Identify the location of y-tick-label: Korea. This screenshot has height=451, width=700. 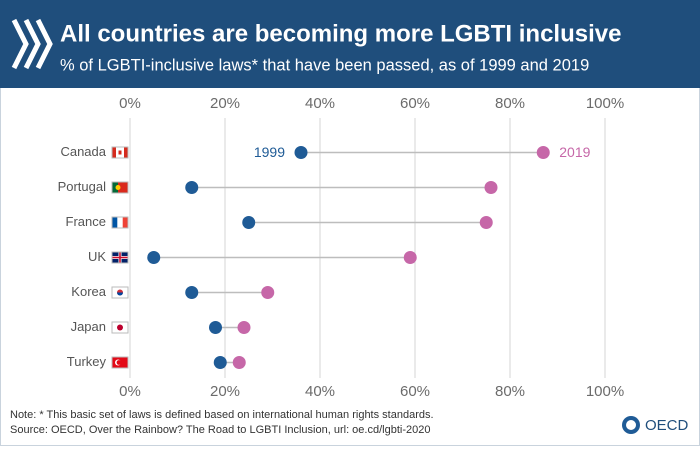
(88, 291).